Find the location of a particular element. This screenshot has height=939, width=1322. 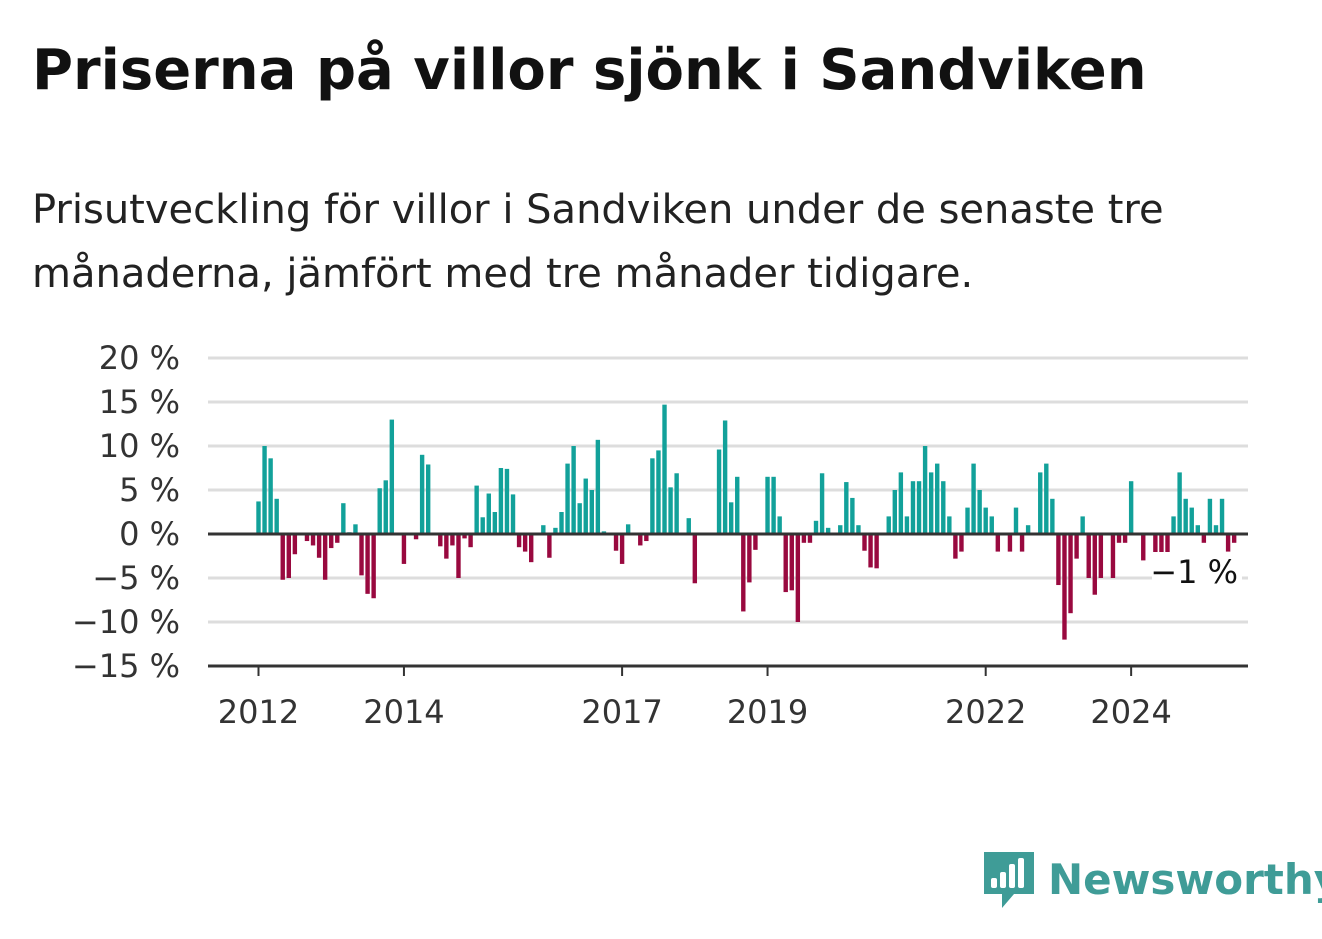

x-axis-ticks: 2012 2014 2017 2019 2022 2024 is located at coordinates (695, 698).